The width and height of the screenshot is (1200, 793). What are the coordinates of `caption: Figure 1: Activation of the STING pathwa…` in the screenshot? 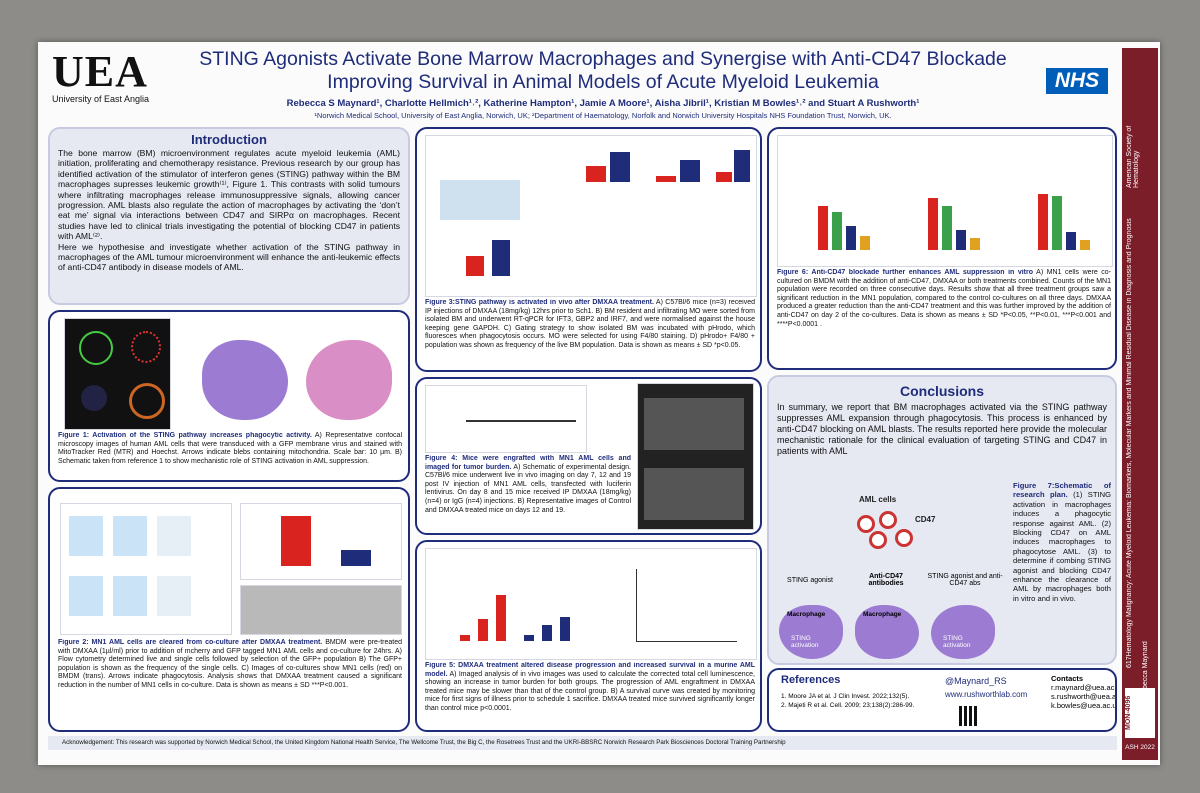 It's located at (230, 456).